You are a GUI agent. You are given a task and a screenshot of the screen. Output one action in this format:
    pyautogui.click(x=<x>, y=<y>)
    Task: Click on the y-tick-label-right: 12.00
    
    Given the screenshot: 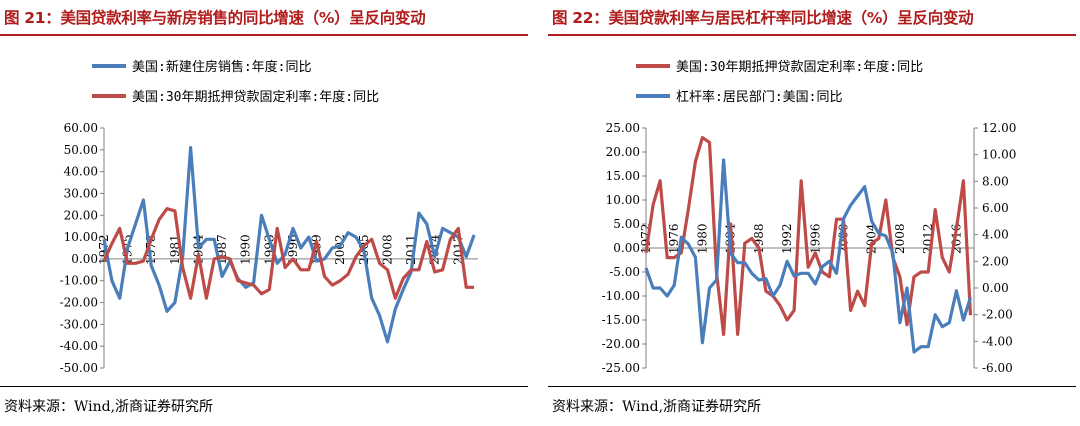 What is the action you would take?
    pyautogui.click(x=999, y=128)
    